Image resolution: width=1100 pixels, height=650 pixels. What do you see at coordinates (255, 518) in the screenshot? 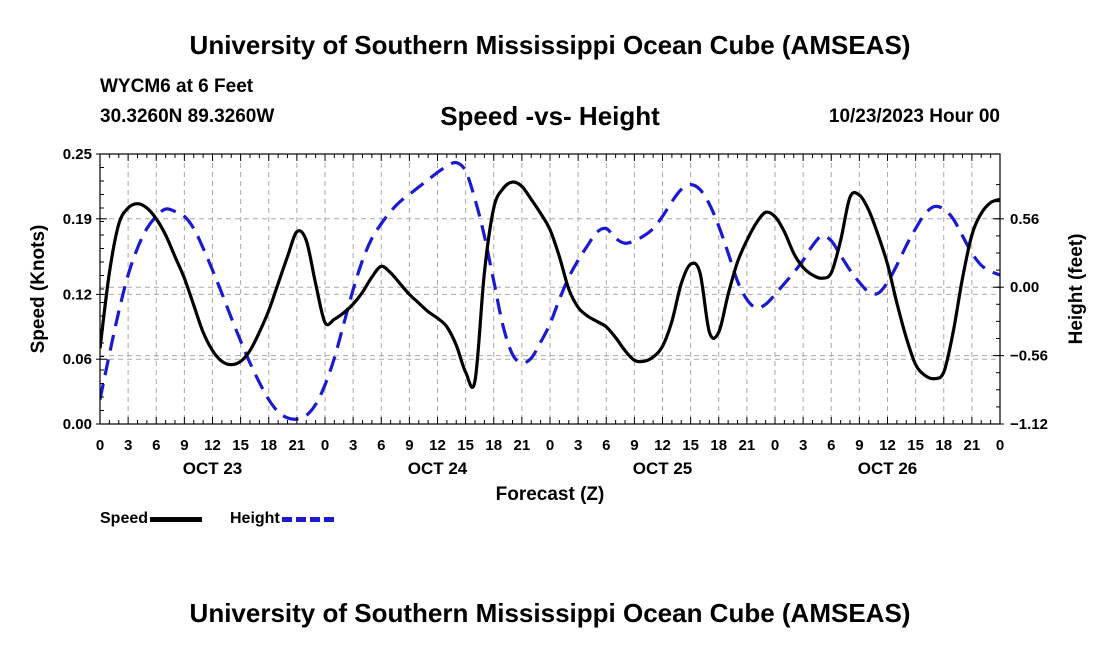
I see `legend-label-height: Height` at bounding box center [255, 518].